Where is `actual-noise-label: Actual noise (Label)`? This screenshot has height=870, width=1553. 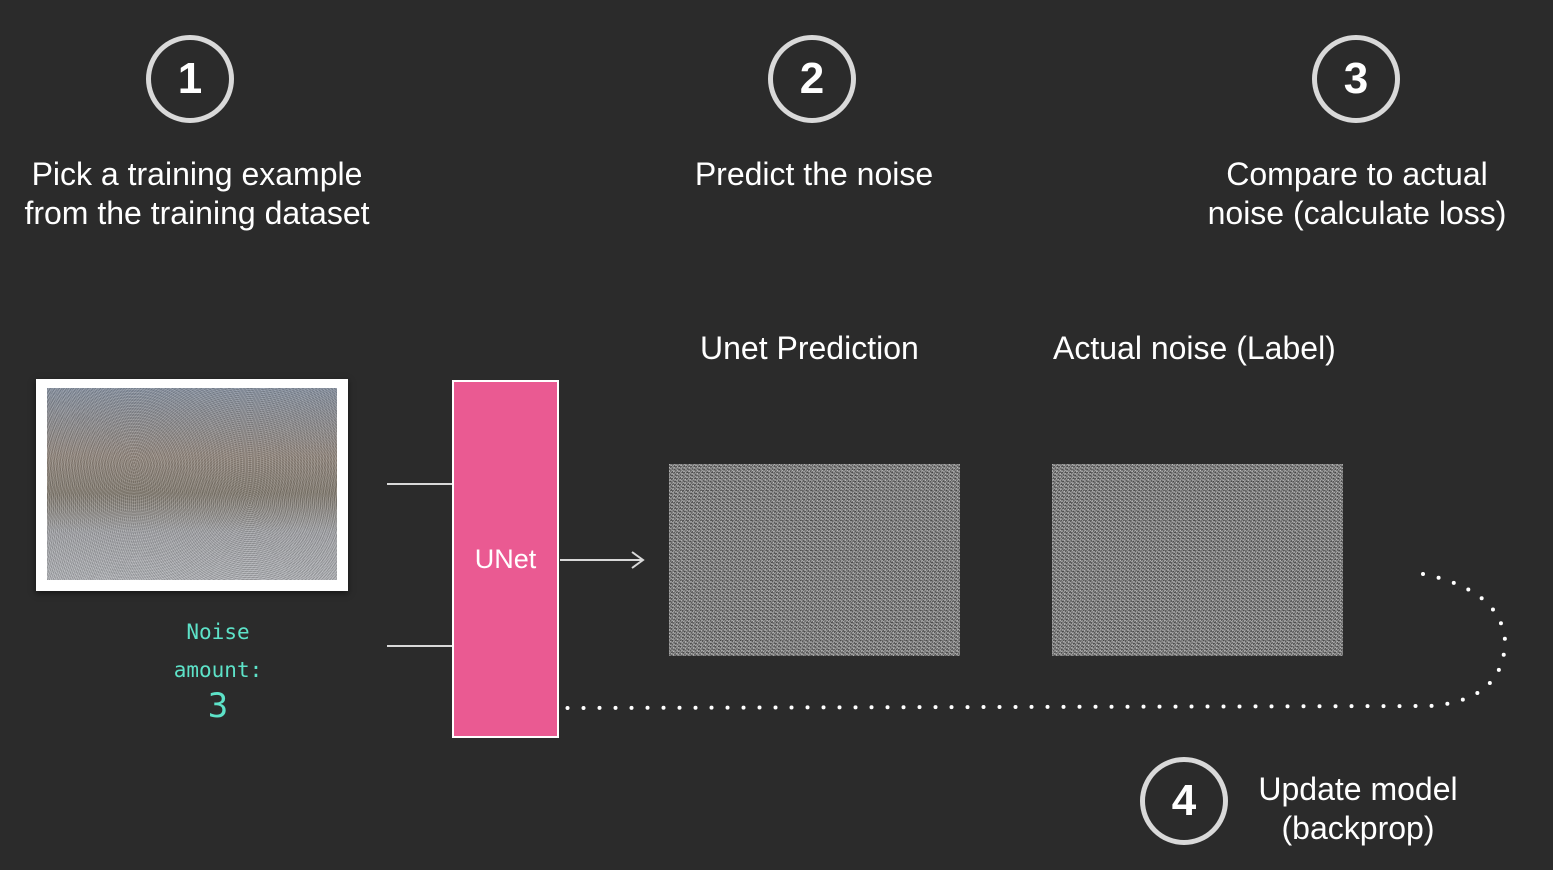 actual-noise-label: Actual noise (Label) is located at coordinates (1194, 348).